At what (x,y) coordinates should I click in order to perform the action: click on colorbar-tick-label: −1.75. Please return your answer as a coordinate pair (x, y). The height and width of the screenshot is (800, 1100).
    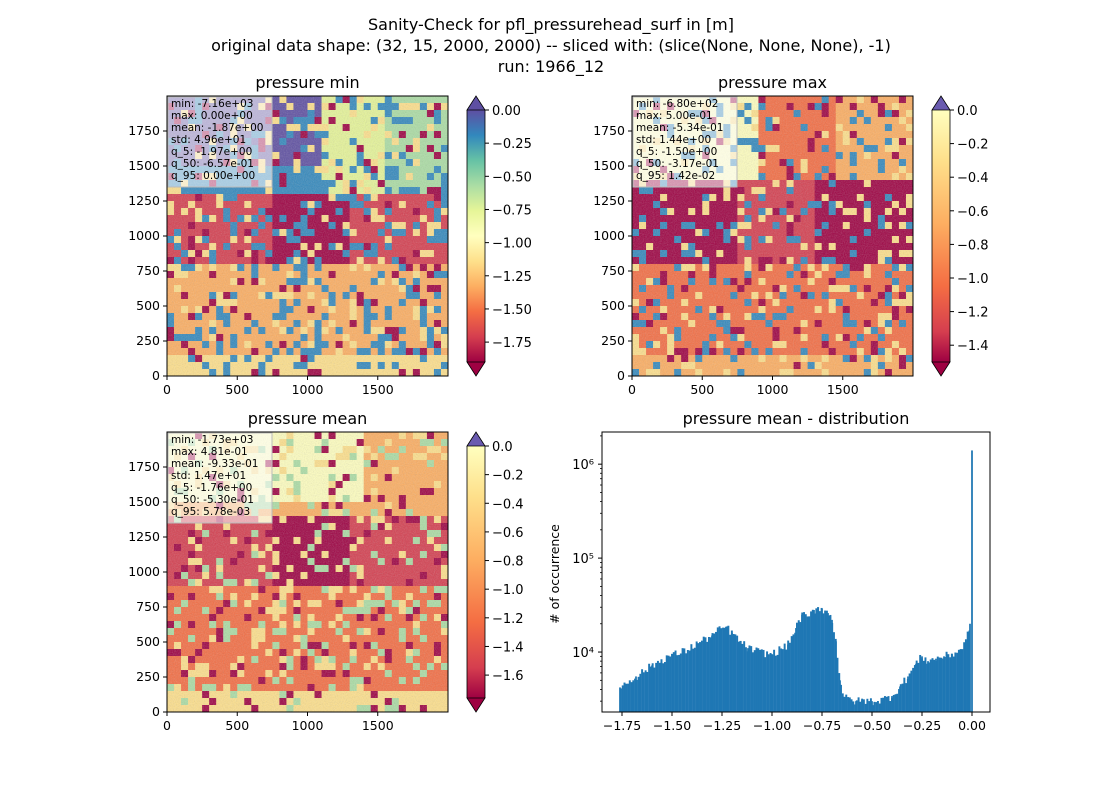
    Looking at the image, I should click on (512, 343).